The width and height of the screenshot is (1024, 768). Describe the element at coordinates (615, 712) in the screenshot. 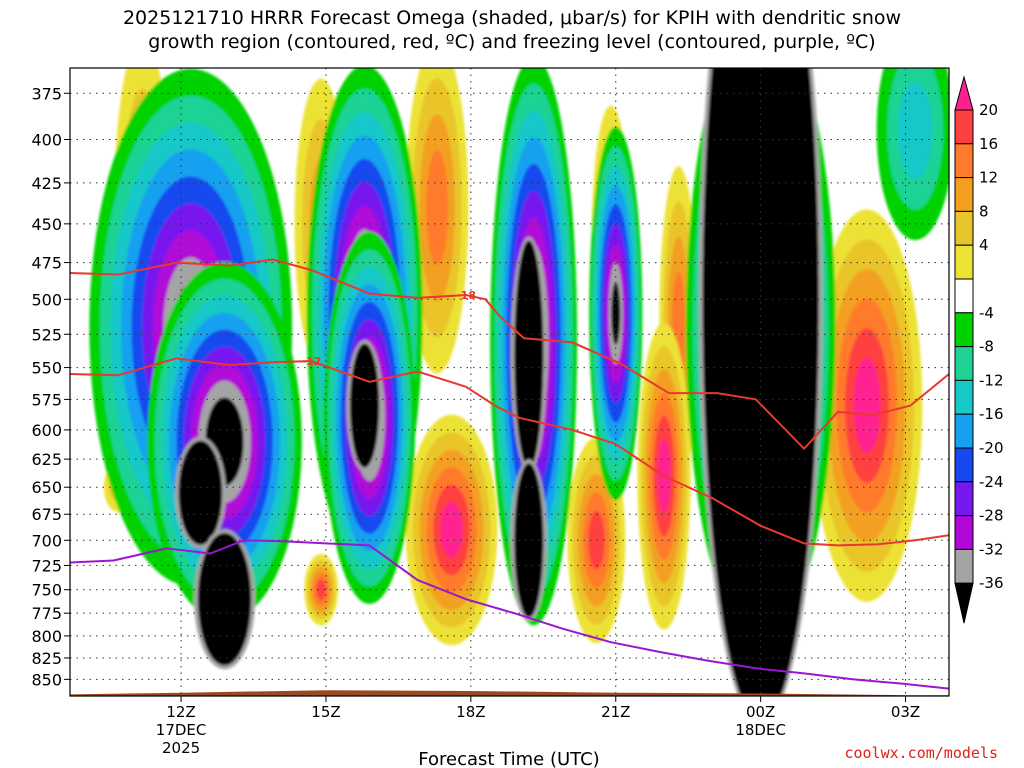

I see `x-tick-label-21Z: 21Z` at that location.